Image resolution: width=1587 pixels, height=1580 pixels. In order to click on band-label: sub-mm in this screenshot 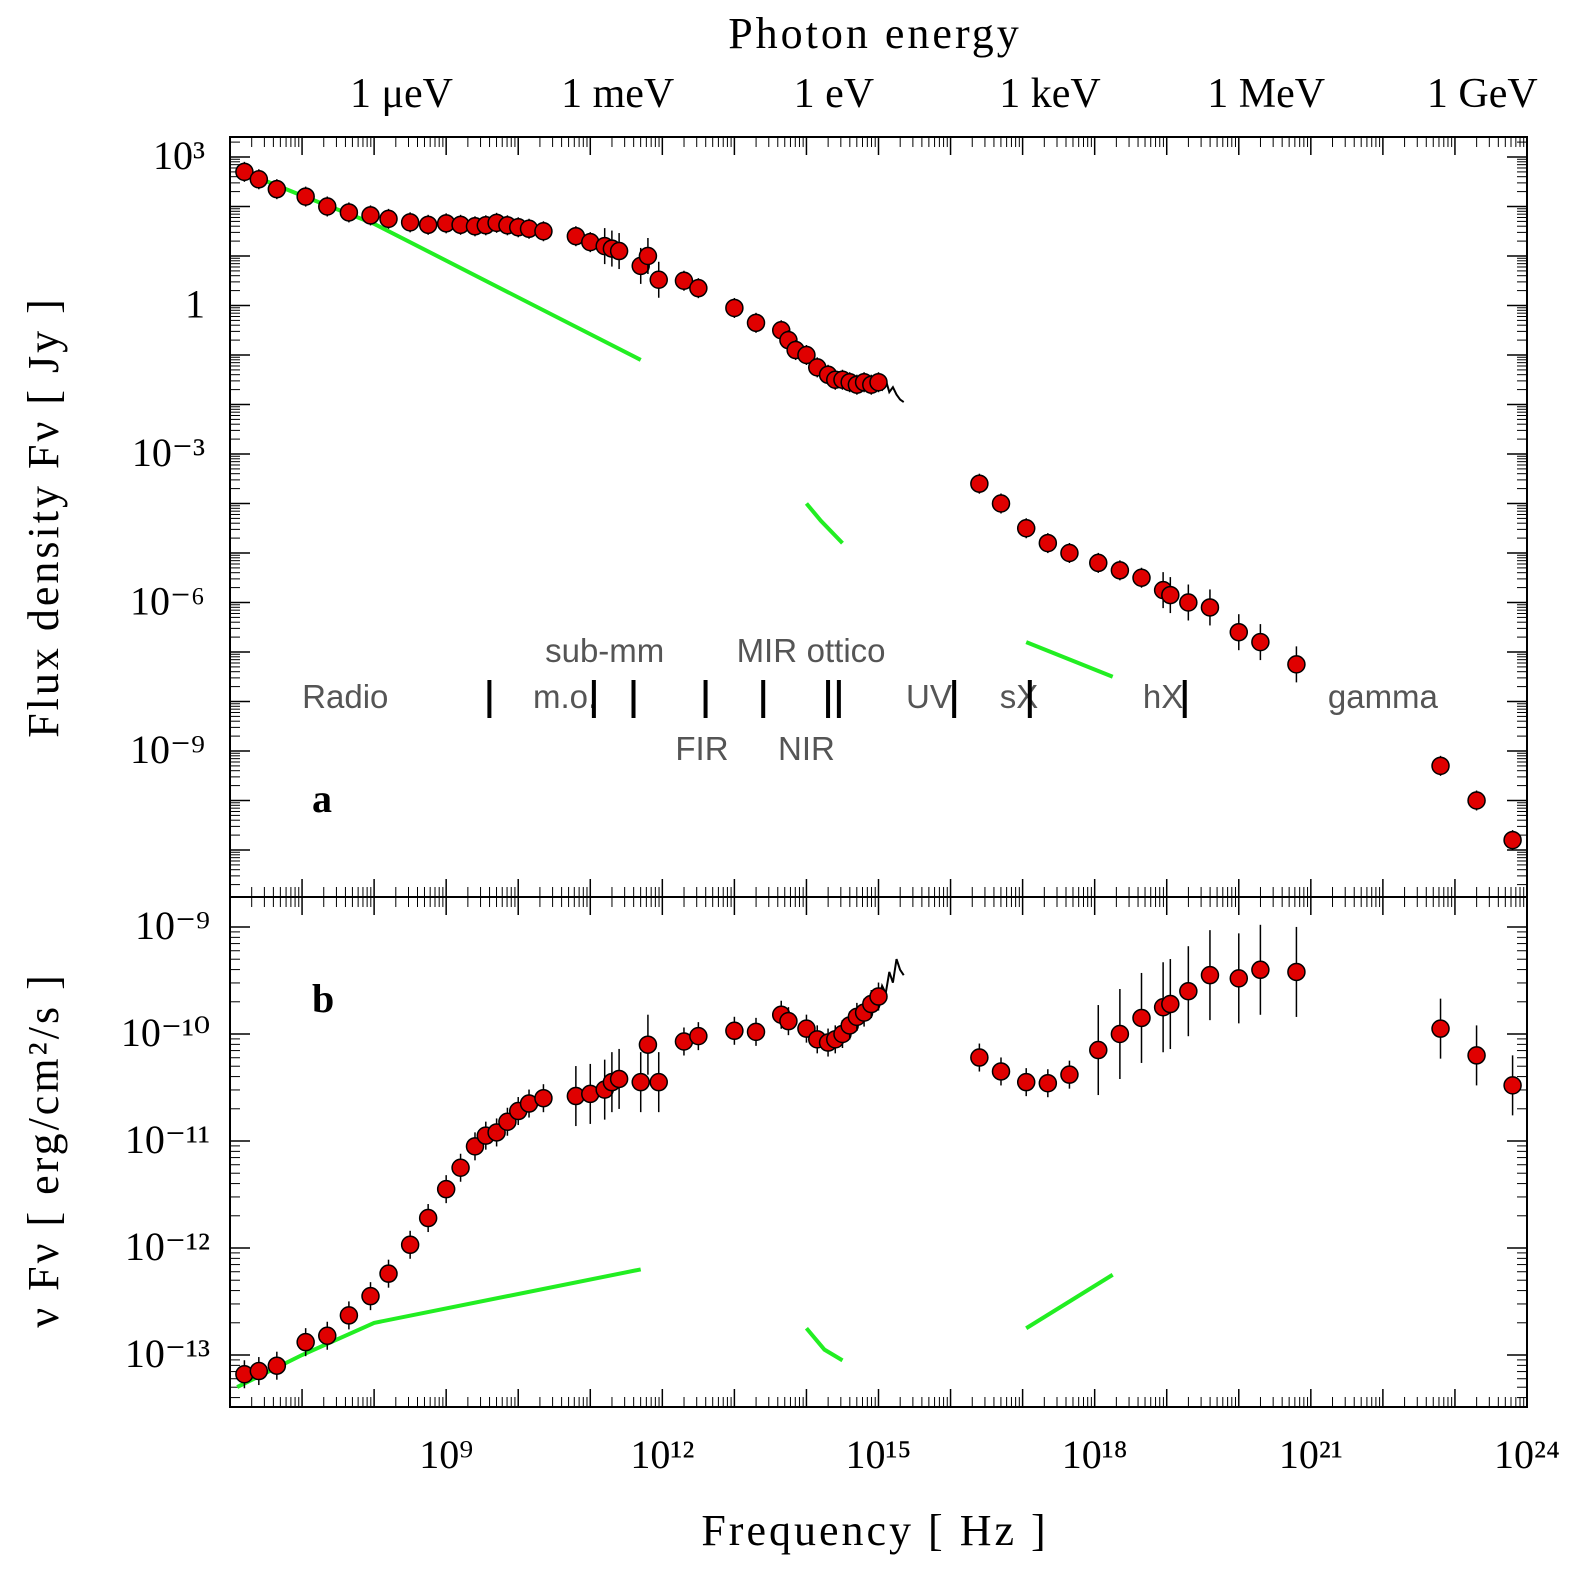, I will do `click(604, 650)`.